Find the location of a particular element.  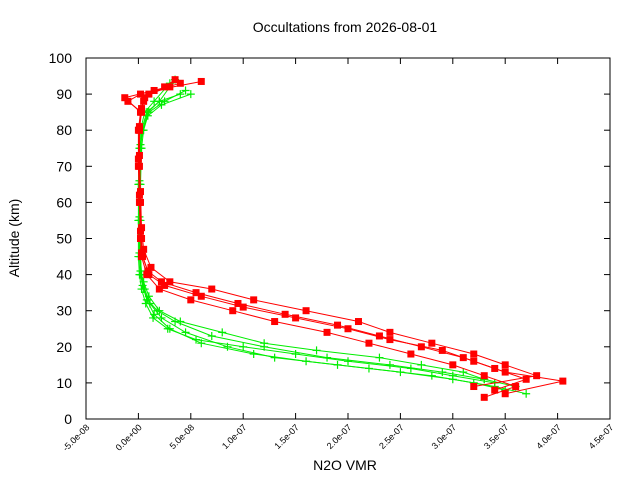

chart-title: Occultations from 2026-08-01 is located at coordinates (345, 27).